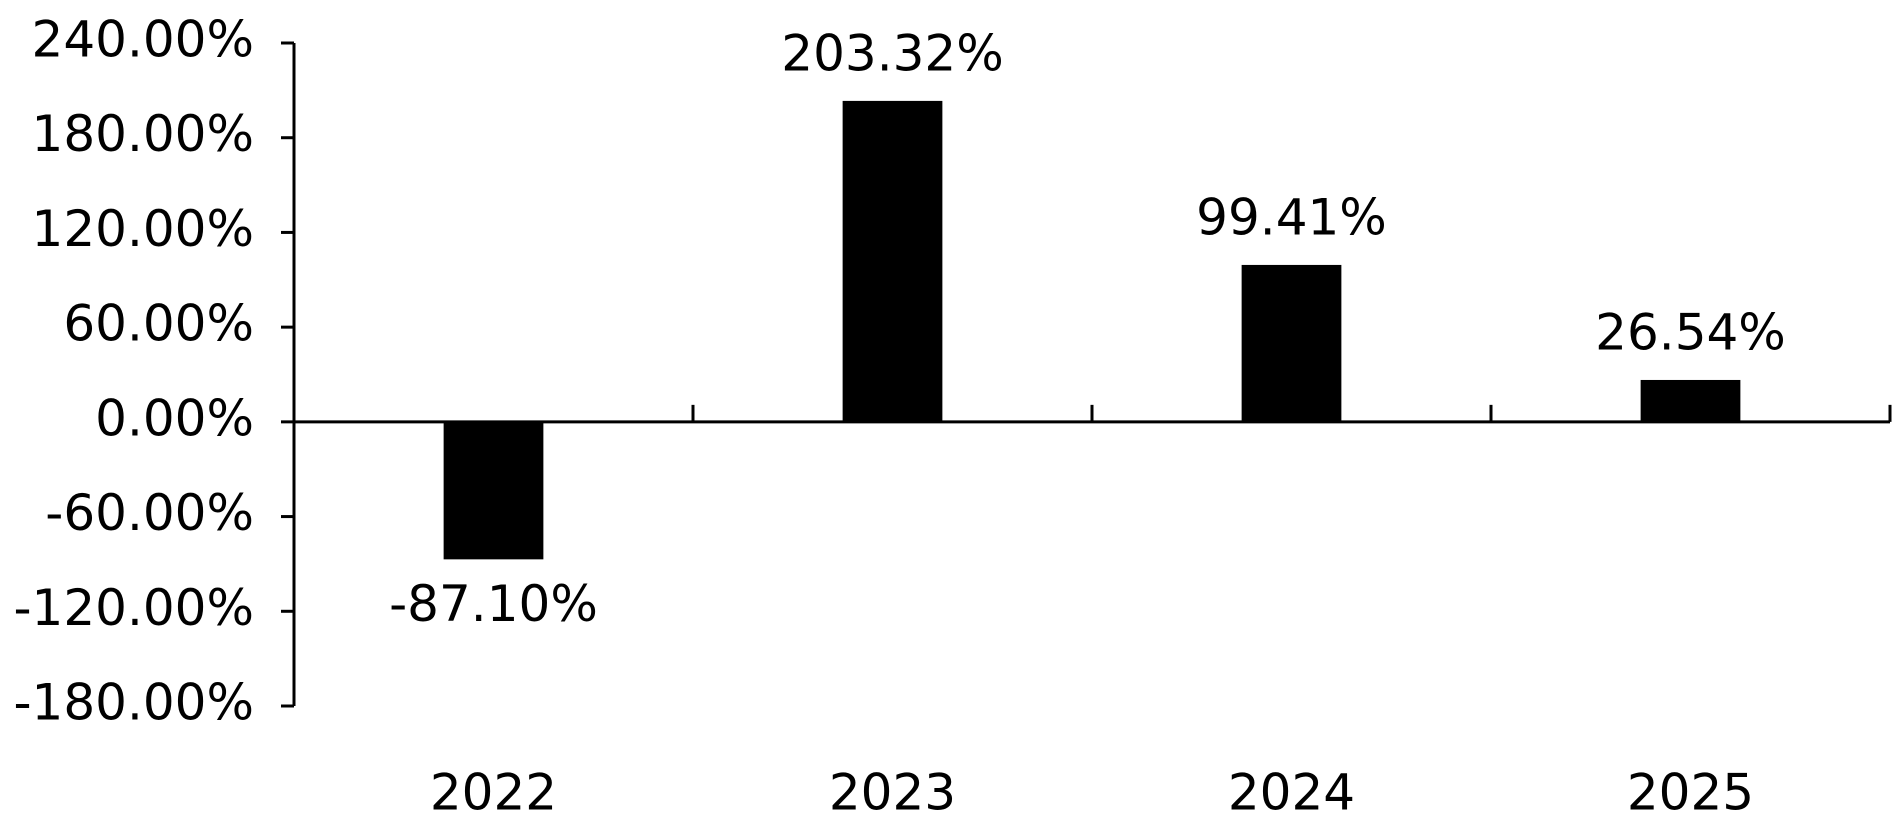 This screenshot has width=1900, height=833. I want to click on value-label: -87.10%, so click(493, 604).